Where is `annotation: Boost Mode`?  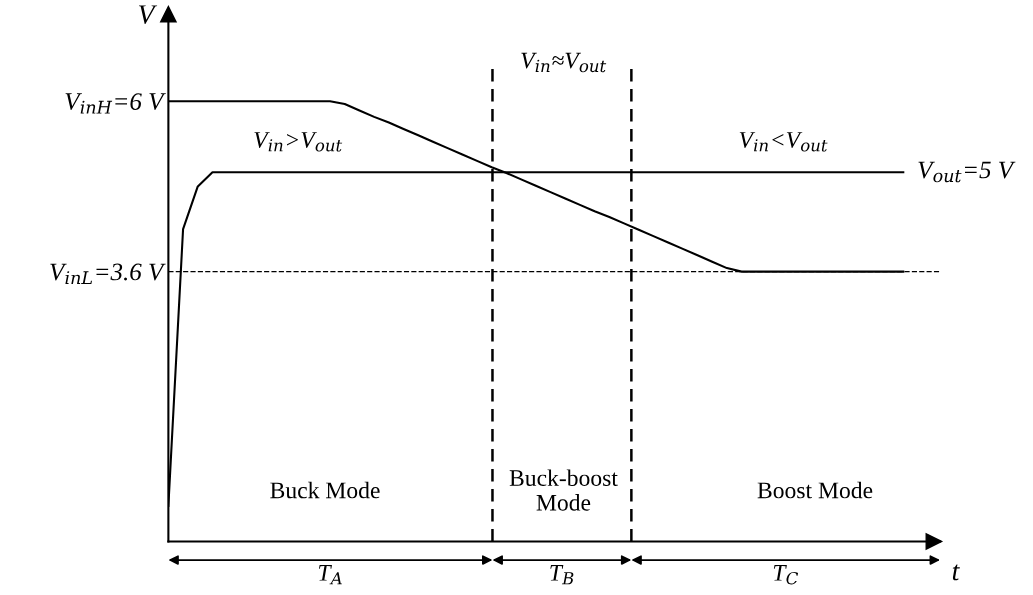 annotation: Boost Mode is located at coordinates (815, 490).